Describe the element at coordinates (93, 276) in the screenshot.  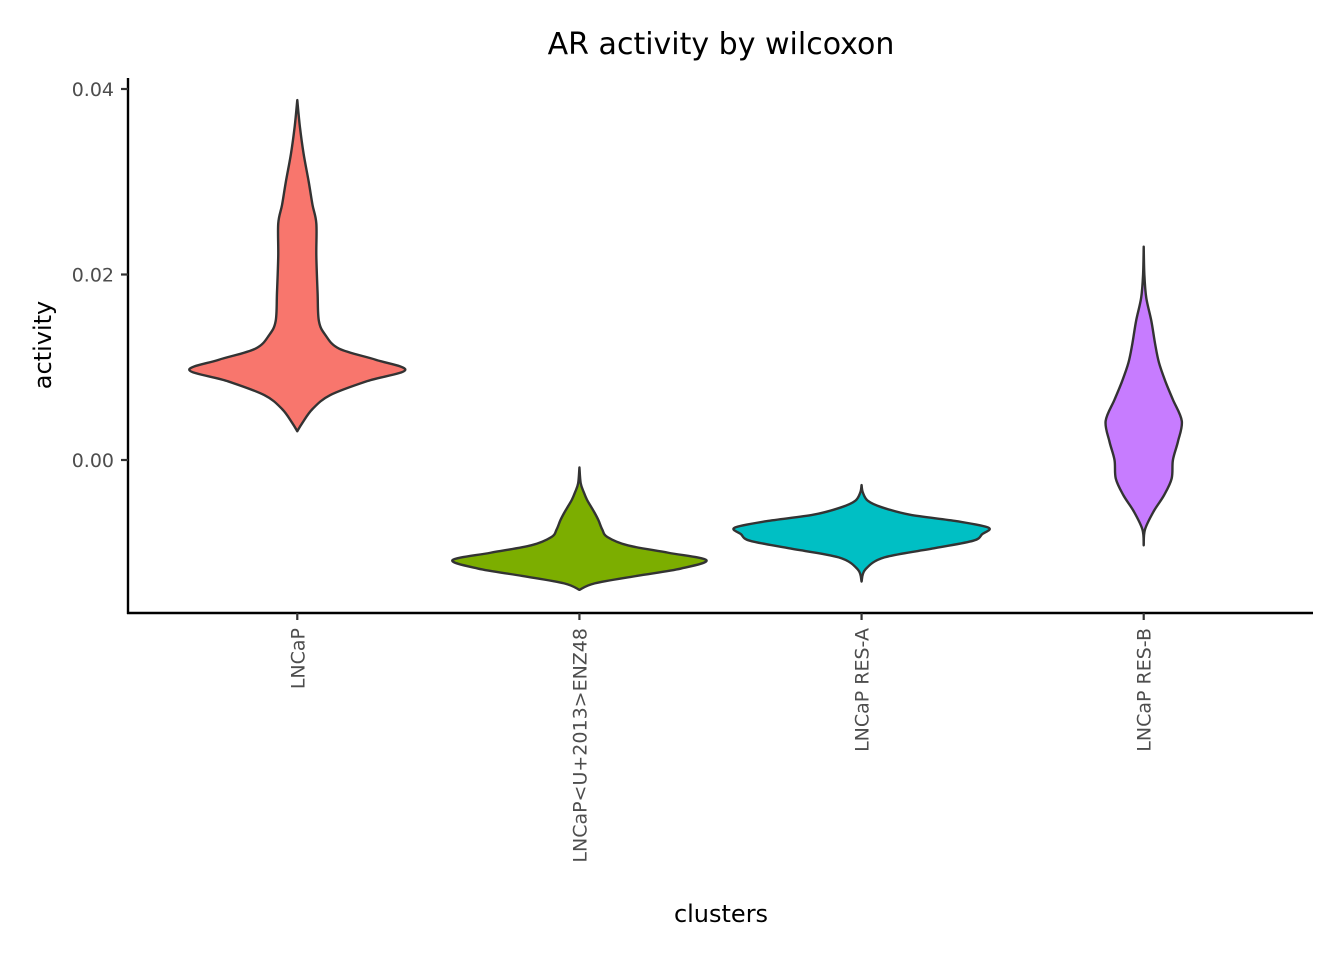
I see `y-tick-label: 0.02` at that location.